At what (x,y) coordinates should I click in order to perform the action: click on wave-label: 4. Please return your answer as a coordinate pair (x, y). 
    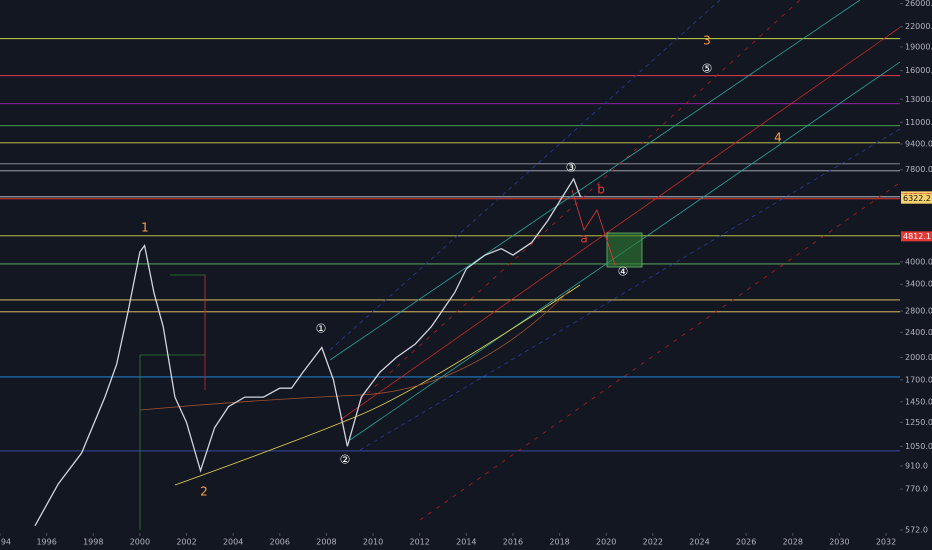
    Looking at the image, I should click on (778, 138).